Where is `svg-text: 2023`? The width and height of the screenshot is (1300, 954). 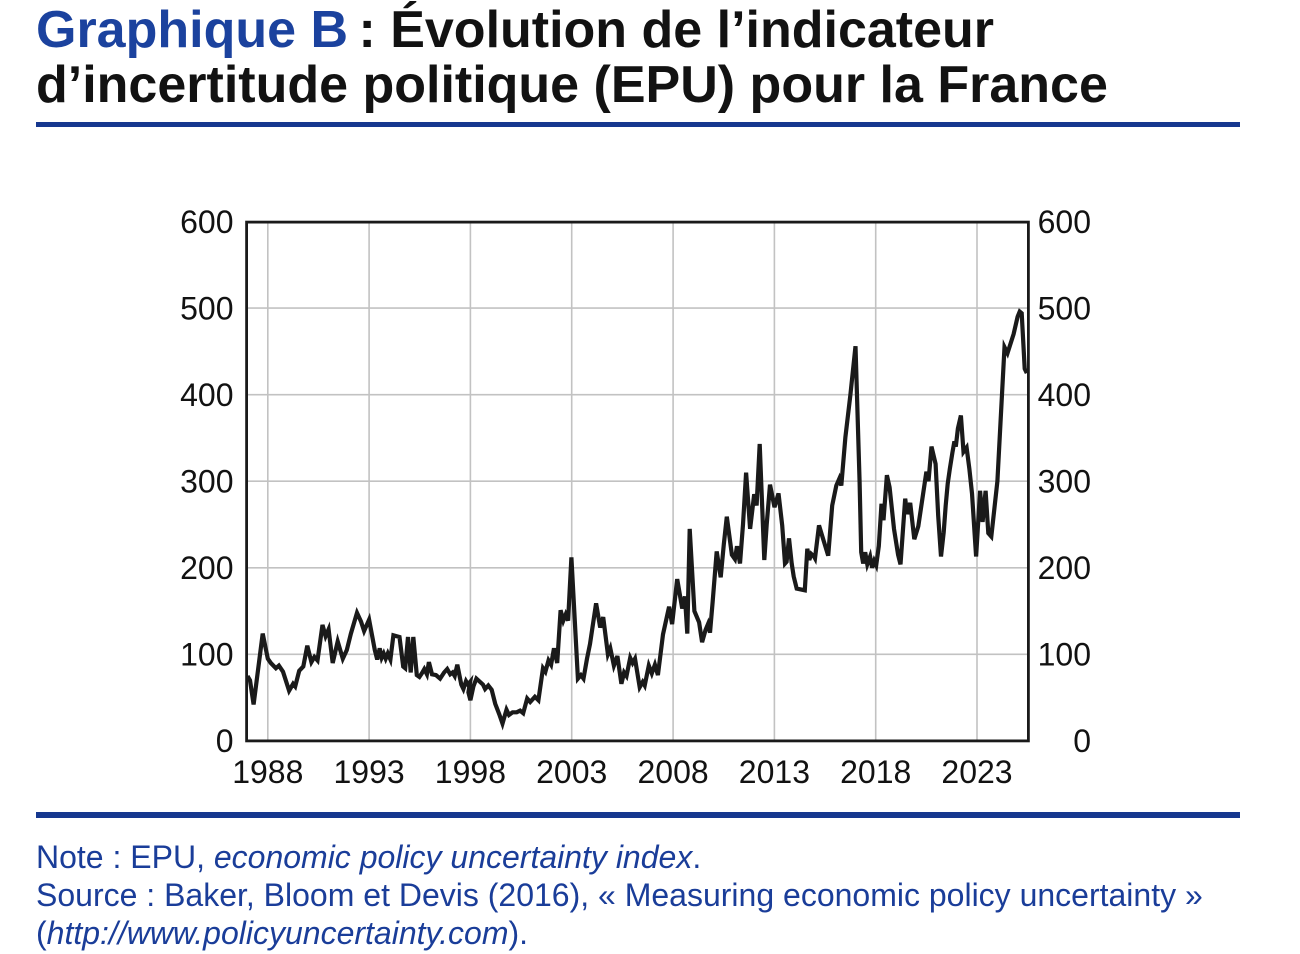
svg-text: 2023 is located at coordinates (976, 772).